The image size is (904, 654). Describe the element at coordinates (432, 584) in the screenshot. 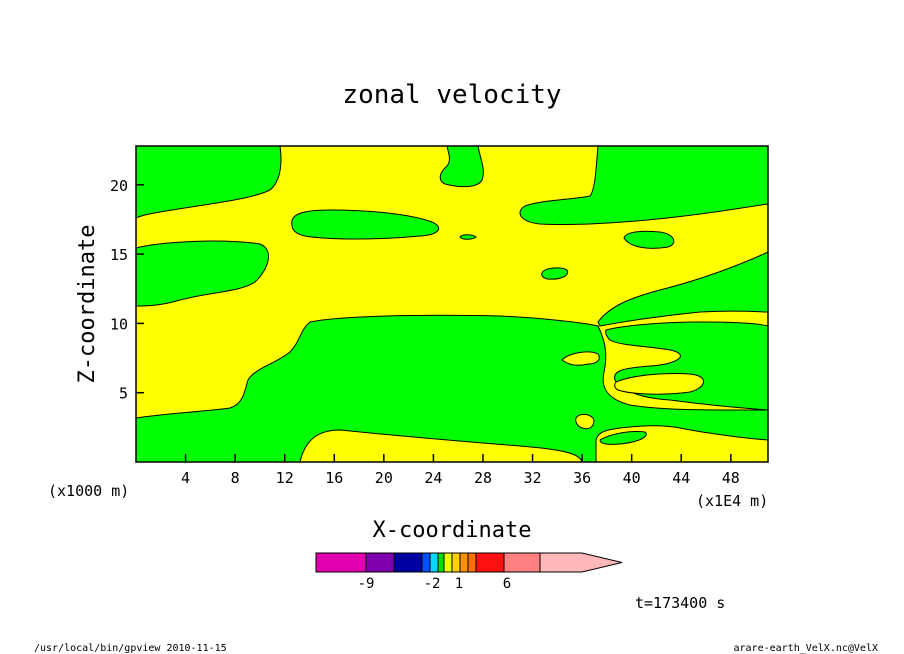

I see `colorbar-label: -2` at that location.